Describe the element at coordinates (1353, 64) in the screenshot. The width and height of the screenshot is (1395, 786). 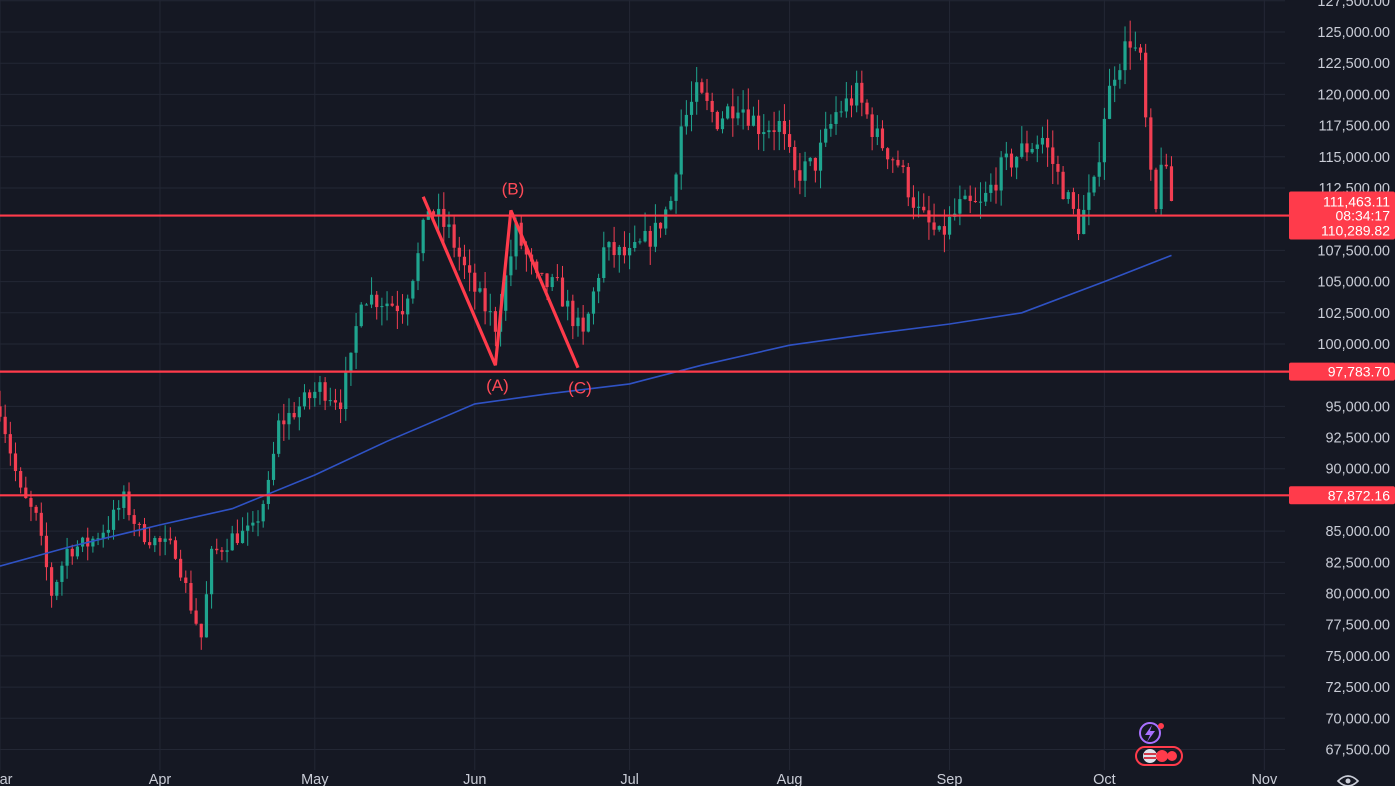
I see `y-tick-label: 122,500.00` at that location.